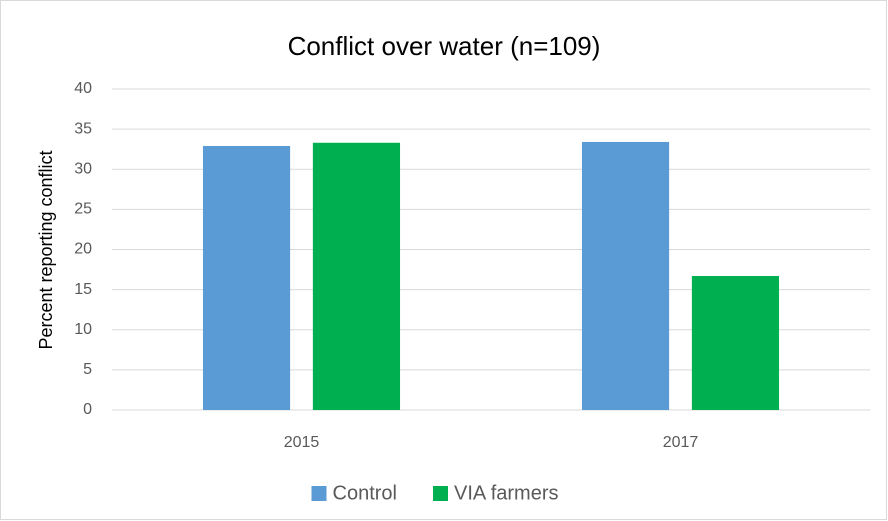 Image resolution: width=888 pixels, height=521 pixels. What do you see at coordinates (87, 409) in the screenshot?
I see `y-tick-label: 0` at bounding box center [87, 409].